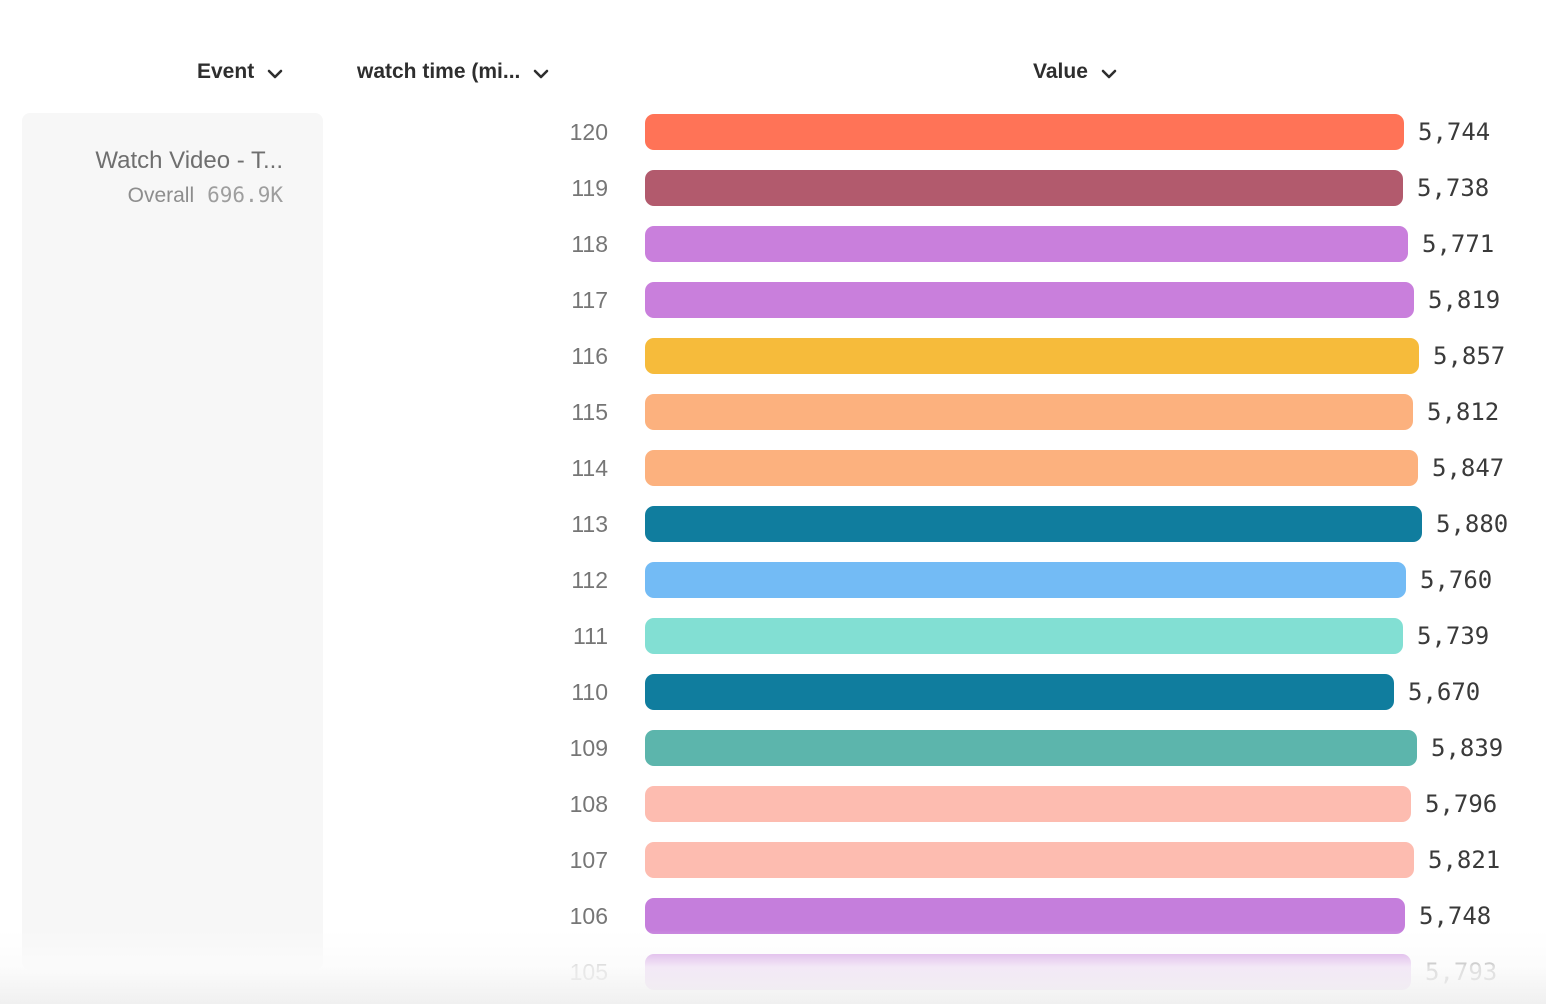 The image size is (1546, 1004). Describe the element at coordinates (589, 187) in the screenshot. I see `watch-time-bucket-label: 119` at that location.